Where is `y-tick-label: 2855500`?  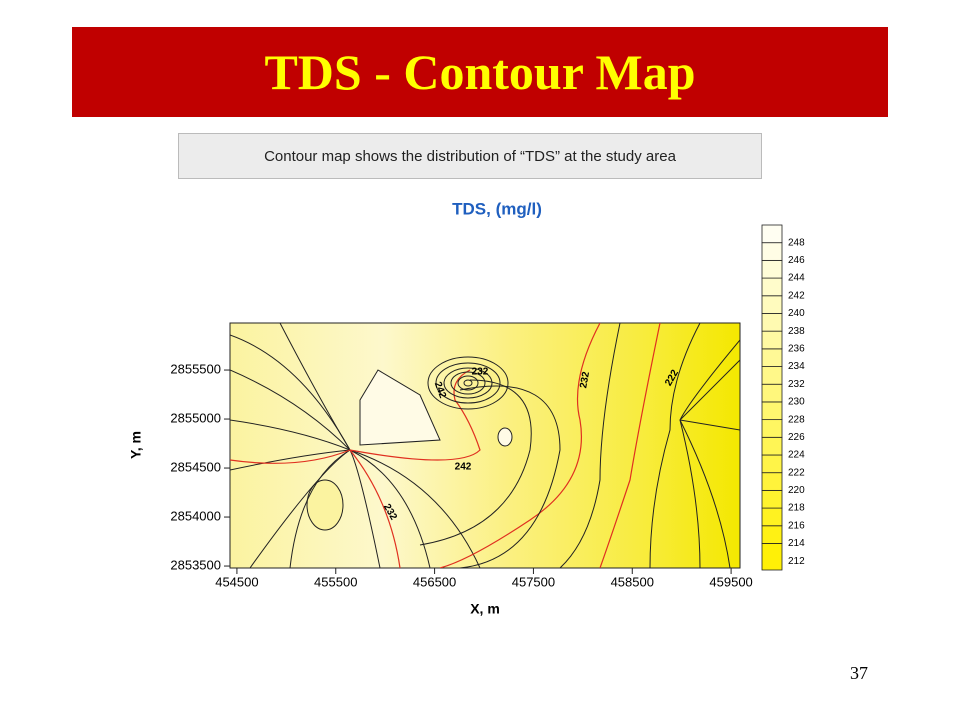
y-tick-label: 2855500 is located at coordinates (195, 368).